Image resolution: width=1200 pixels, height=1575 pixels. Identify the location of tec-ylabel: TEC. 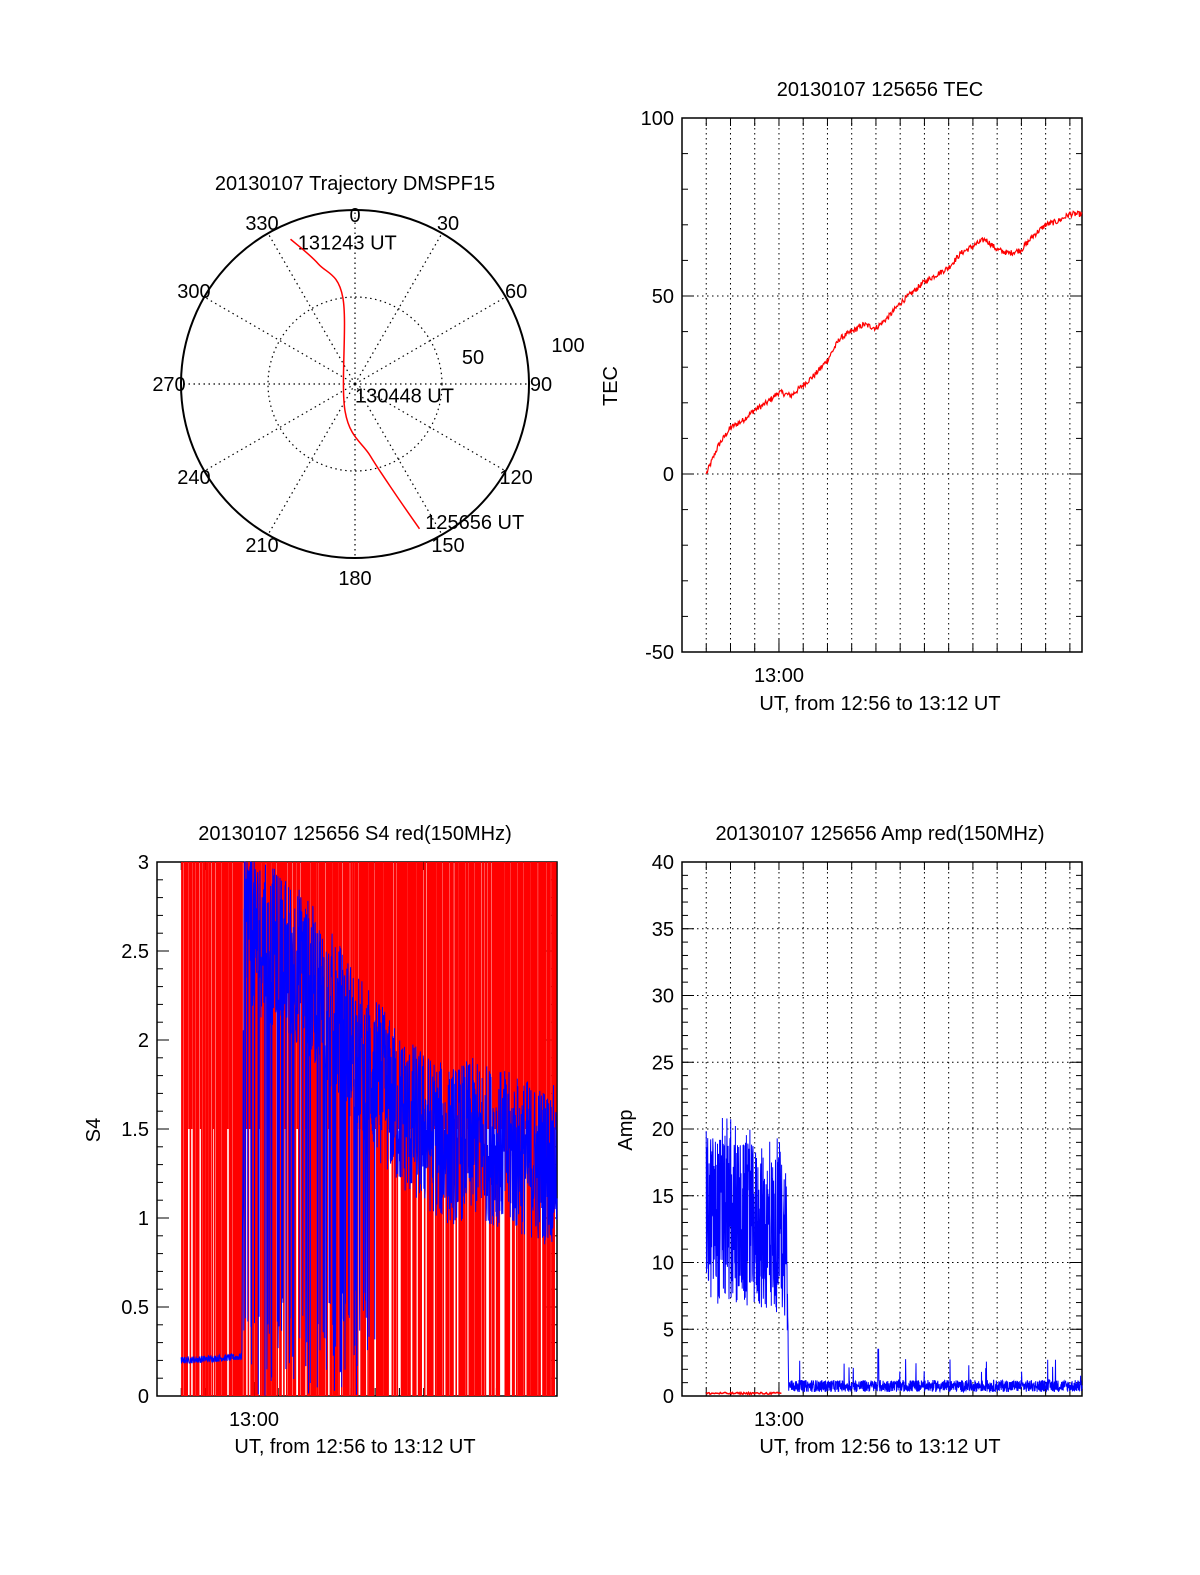
(611, 386).